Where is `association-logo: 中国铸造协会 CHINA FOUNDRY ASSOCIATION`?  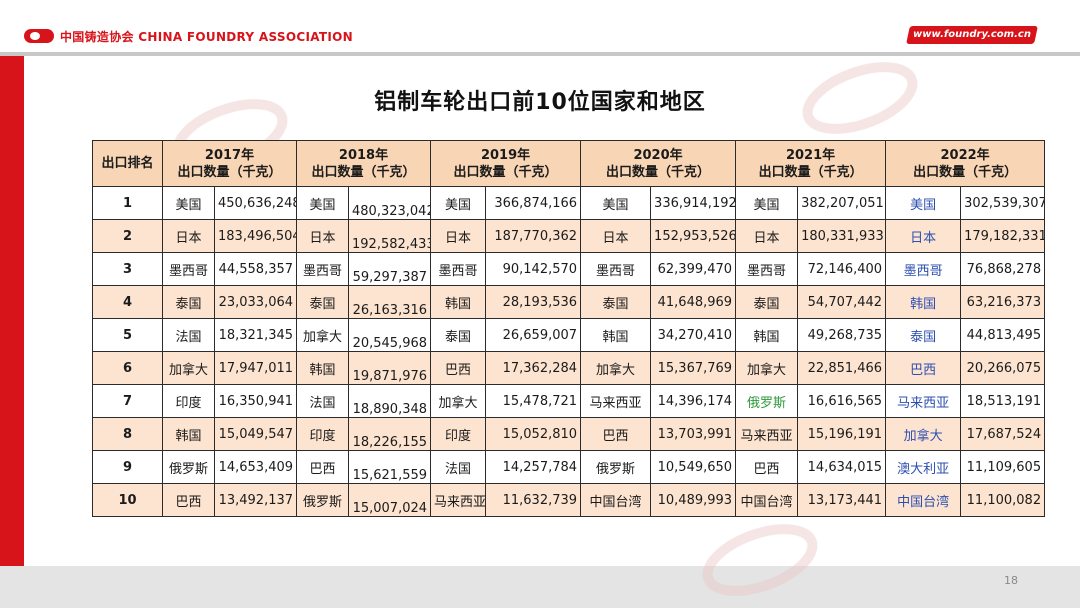
association-logo: 中国铸造协会 CHINA FOUNDRY ASSOCIATION is located at coordinates (188, 36).